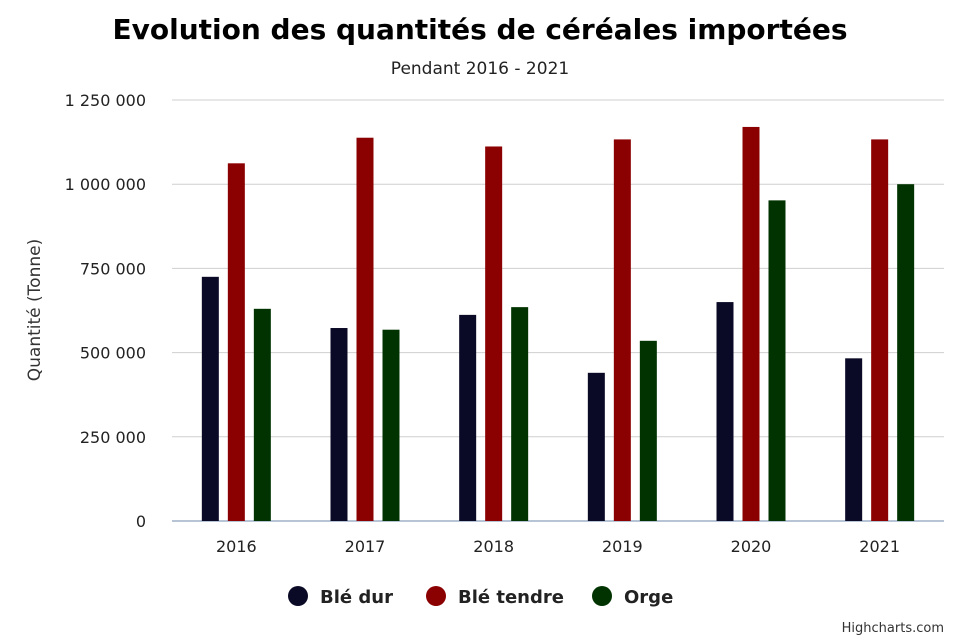  I want to click on bar-bl-dur-2017, so click(339, 424).